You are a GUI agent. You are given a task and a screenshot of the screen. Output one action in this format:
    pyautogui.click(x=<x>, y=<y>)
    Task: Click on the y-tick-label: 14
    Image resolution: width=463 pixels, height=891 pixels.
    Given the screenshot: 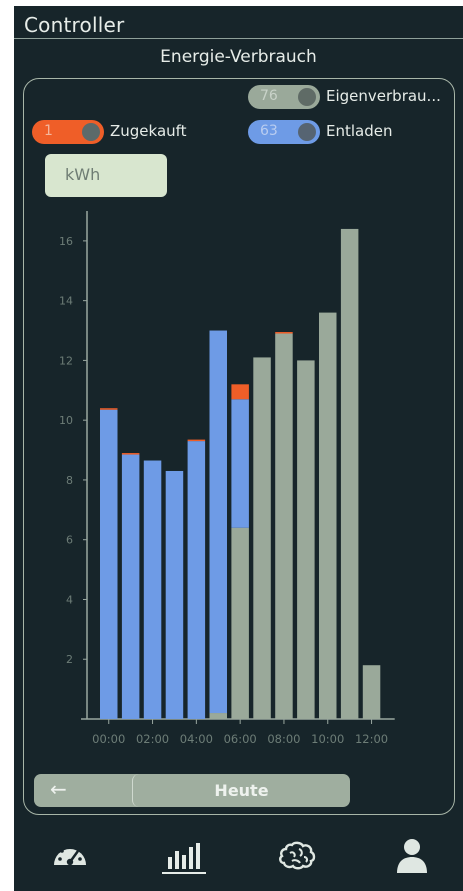 What is the action you would take?
    pyautogui.click(x=66, y=301)
    